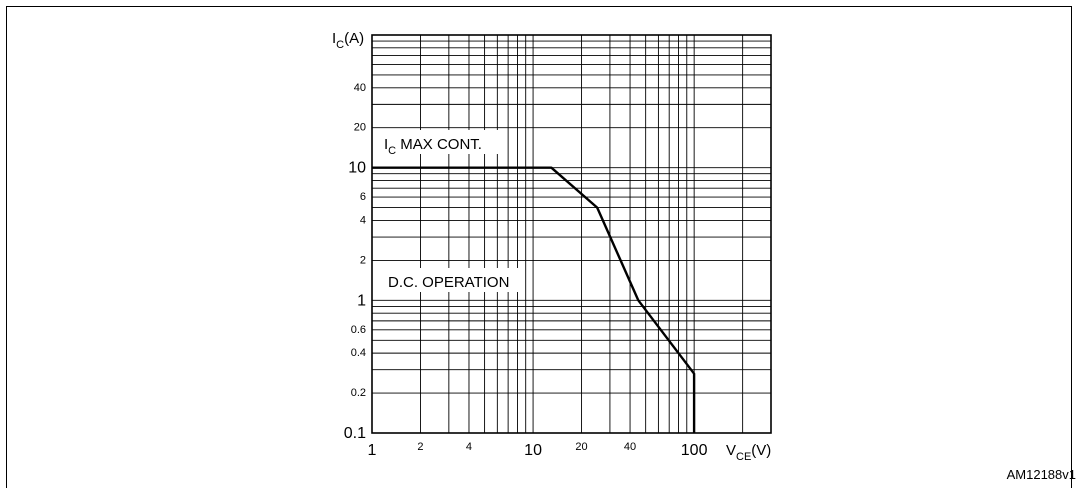 The height and width of the screenshot is (488, 1080). Describe the element at coordinates (360, 128) in the screenshot. I see `y-tick-label: 20` at that location.